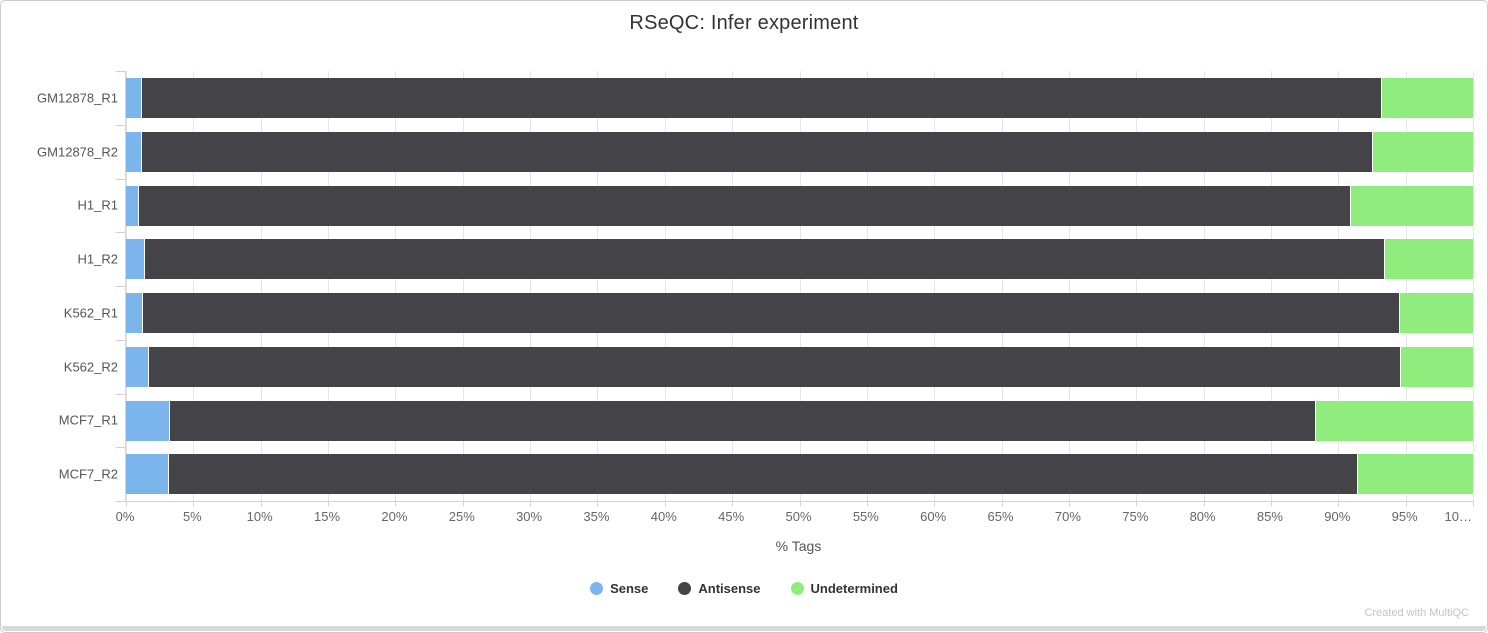  Describe the element at coordinates (259, 516) in the screenshot. I see `x-axis-tick-label: 10%` at that location.